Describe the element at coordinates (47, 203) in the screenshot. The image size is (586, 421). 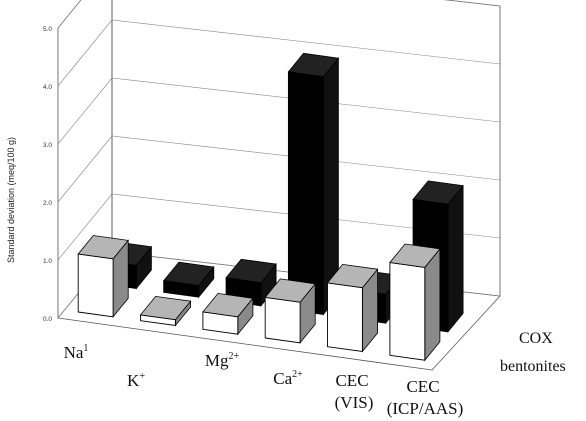
I see `y-tick-label: 2.0` at that location.